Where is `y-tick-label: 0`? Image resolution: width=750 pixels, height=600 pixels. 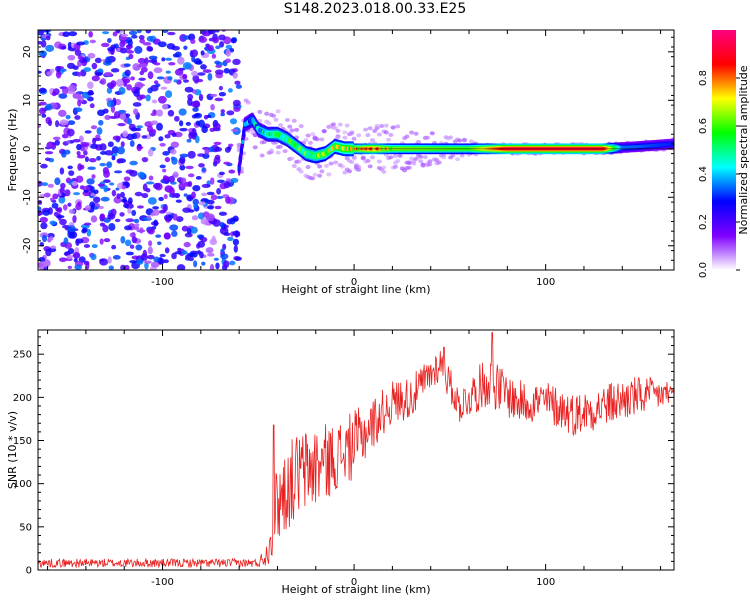 y-tick-label: 0 is located at coordinates (27, 149).